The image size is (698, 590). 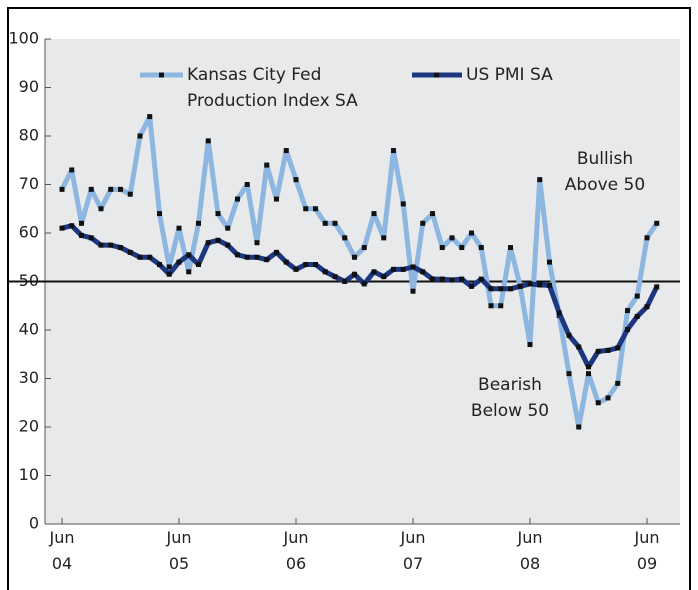 What do you see at coordinates (272, 88) in the screenshot?
I see `legend-label: Kansas City Fed Production Index SA` at bounding box center [272, 88].